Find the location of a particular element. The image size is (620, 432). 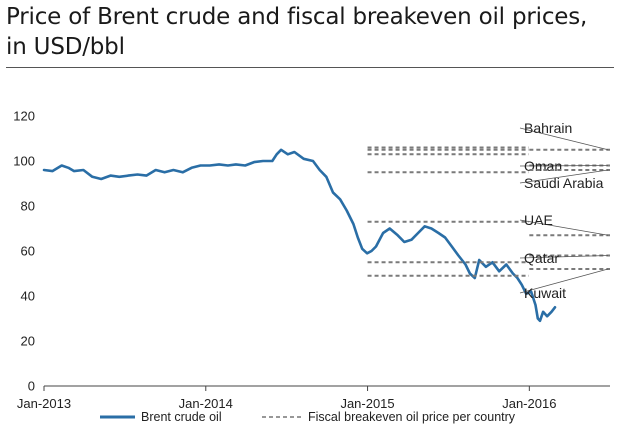

country-label: UAE is located at coordinates (538, 220).